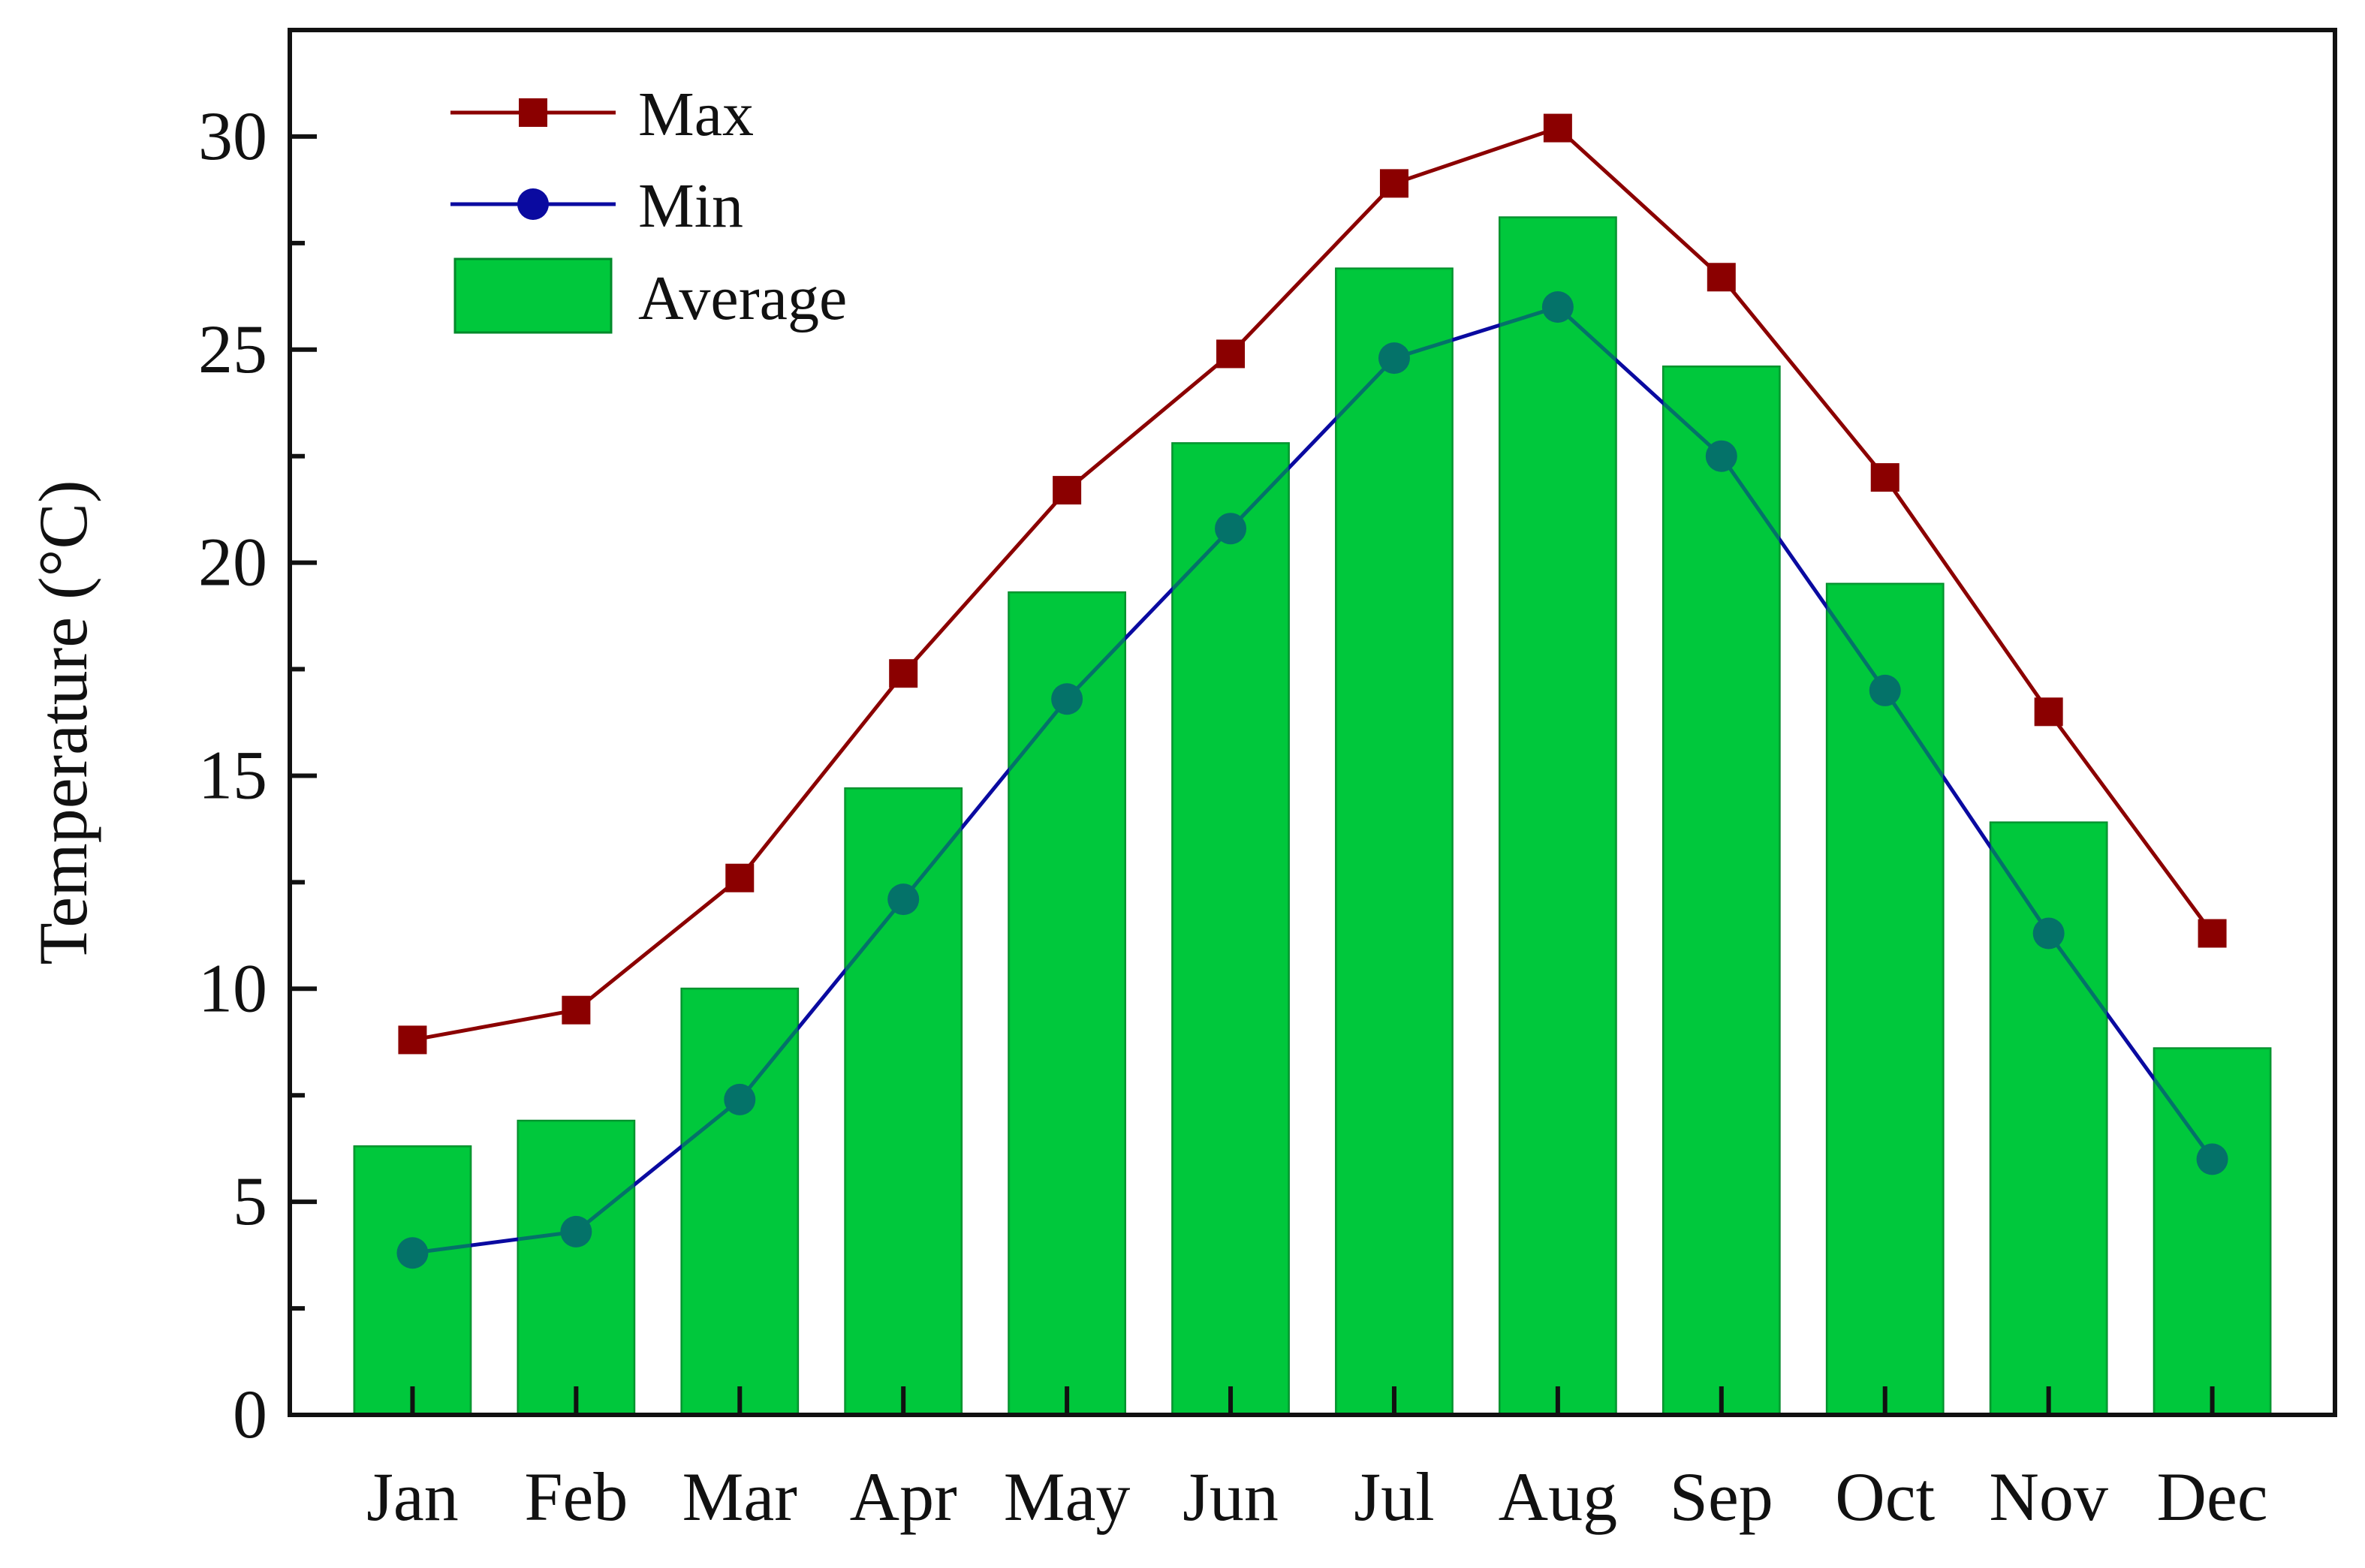 Image resolution: width=2365 pixels, height=1568 pixels. I want to click on x-tick-label-feb: Feb, so click(576, 1496).